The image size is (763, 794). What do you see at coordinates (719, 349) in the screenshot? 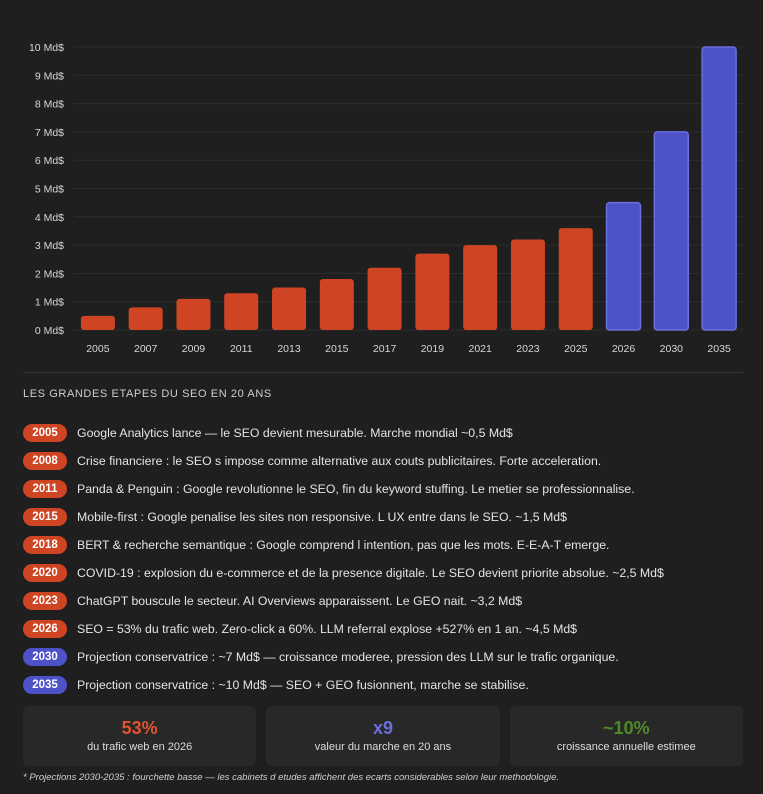
I see `x-tick-label: 2035` at bounding box center [719, 349].